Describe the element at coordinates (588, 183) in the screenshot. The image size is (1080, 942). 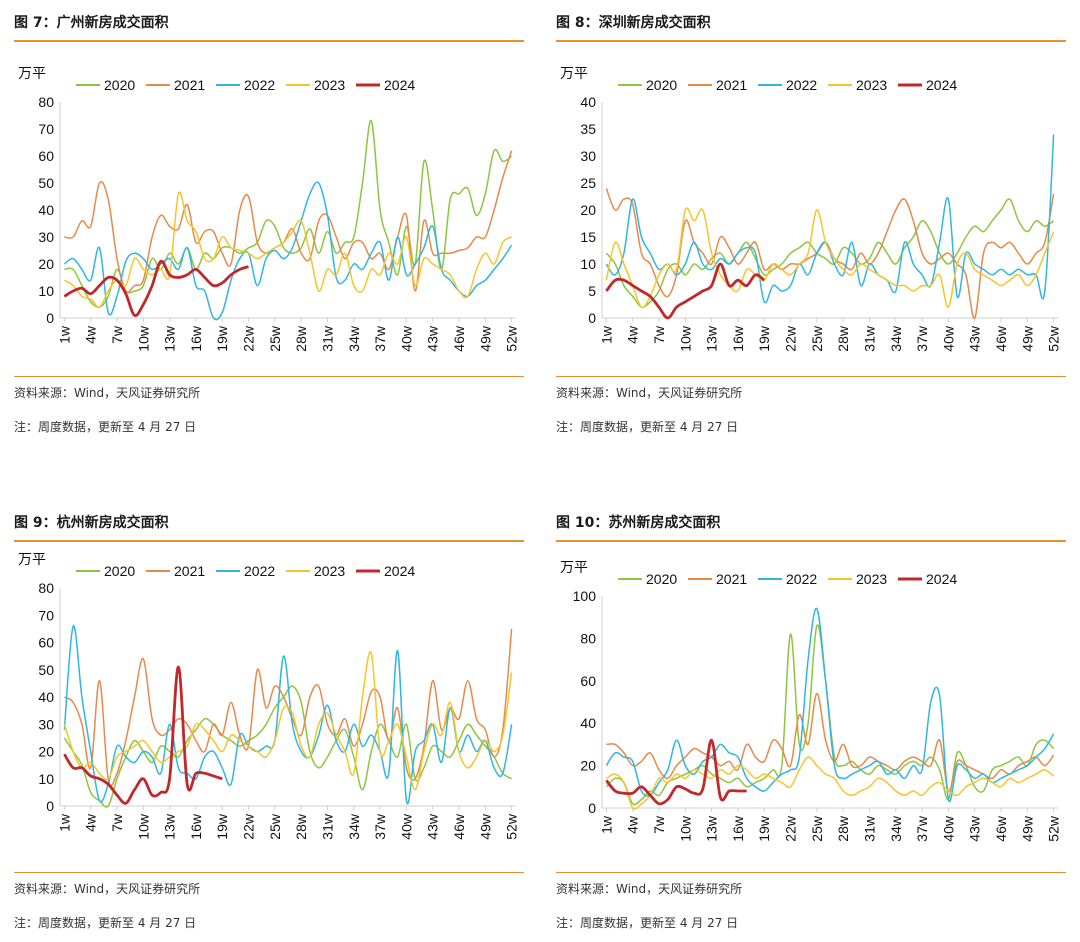
I see `y-tick-label: 25` at that location.